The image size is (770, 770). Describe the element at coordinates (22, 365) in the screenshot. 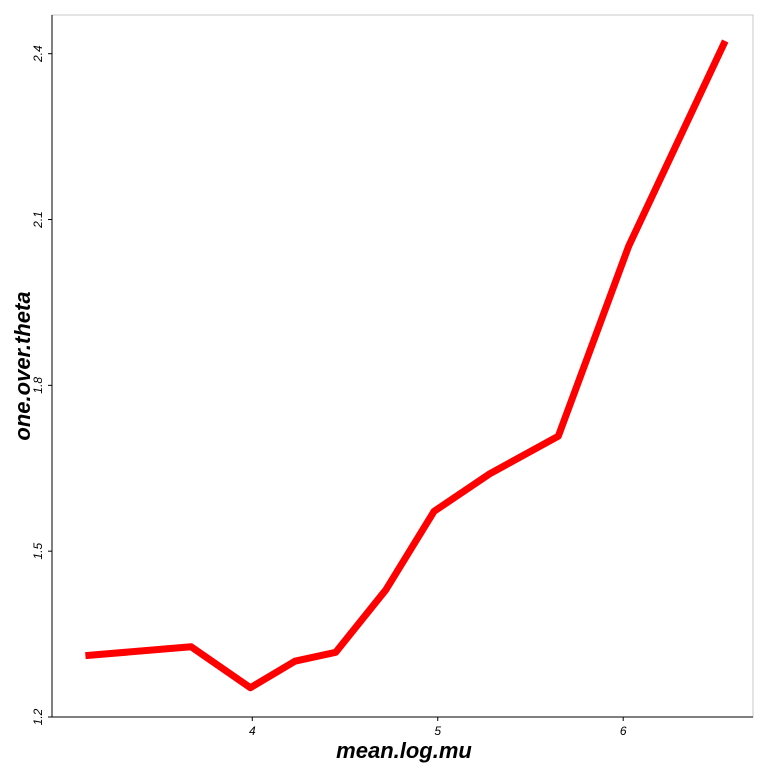

I see `y-axis-title: one.over.theta` at that location.